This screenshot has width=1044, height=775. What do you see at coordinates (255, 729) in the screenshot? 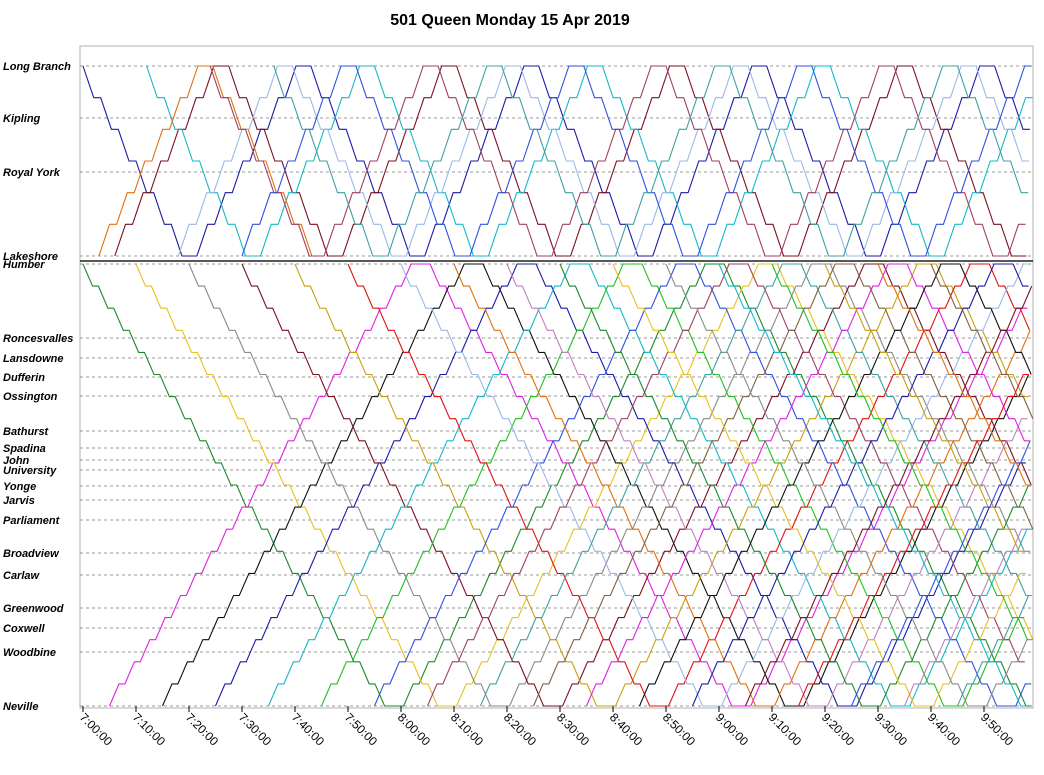
I see `x-tick-label: 7:30:00` at bounding box center [255, 729].